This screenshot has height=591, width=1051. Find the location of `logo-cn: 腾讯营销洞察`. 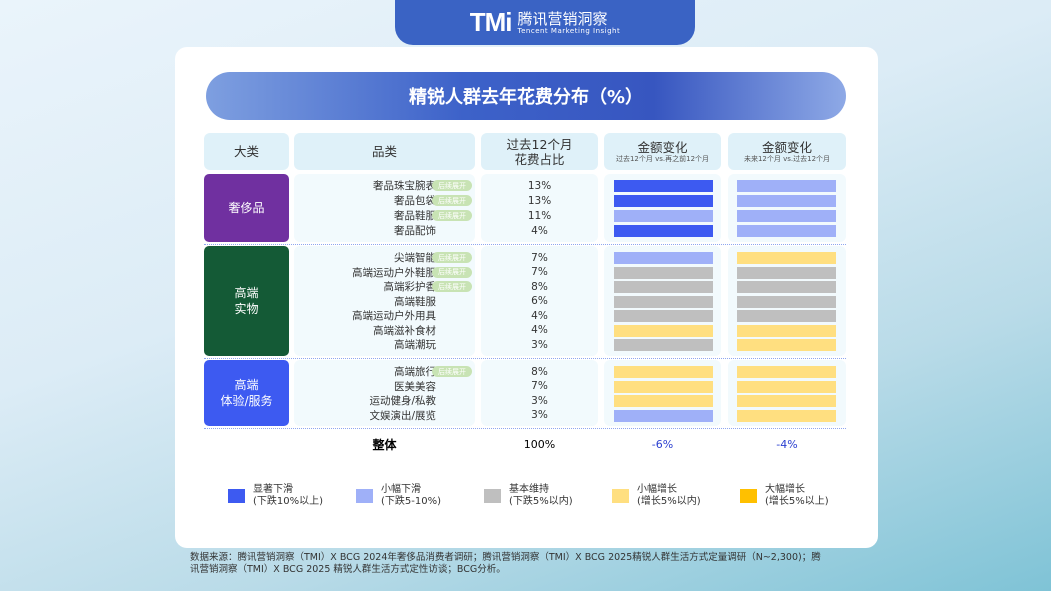

logo-cn: 腾讯营销洞察 is located at coordinates (562, 18).